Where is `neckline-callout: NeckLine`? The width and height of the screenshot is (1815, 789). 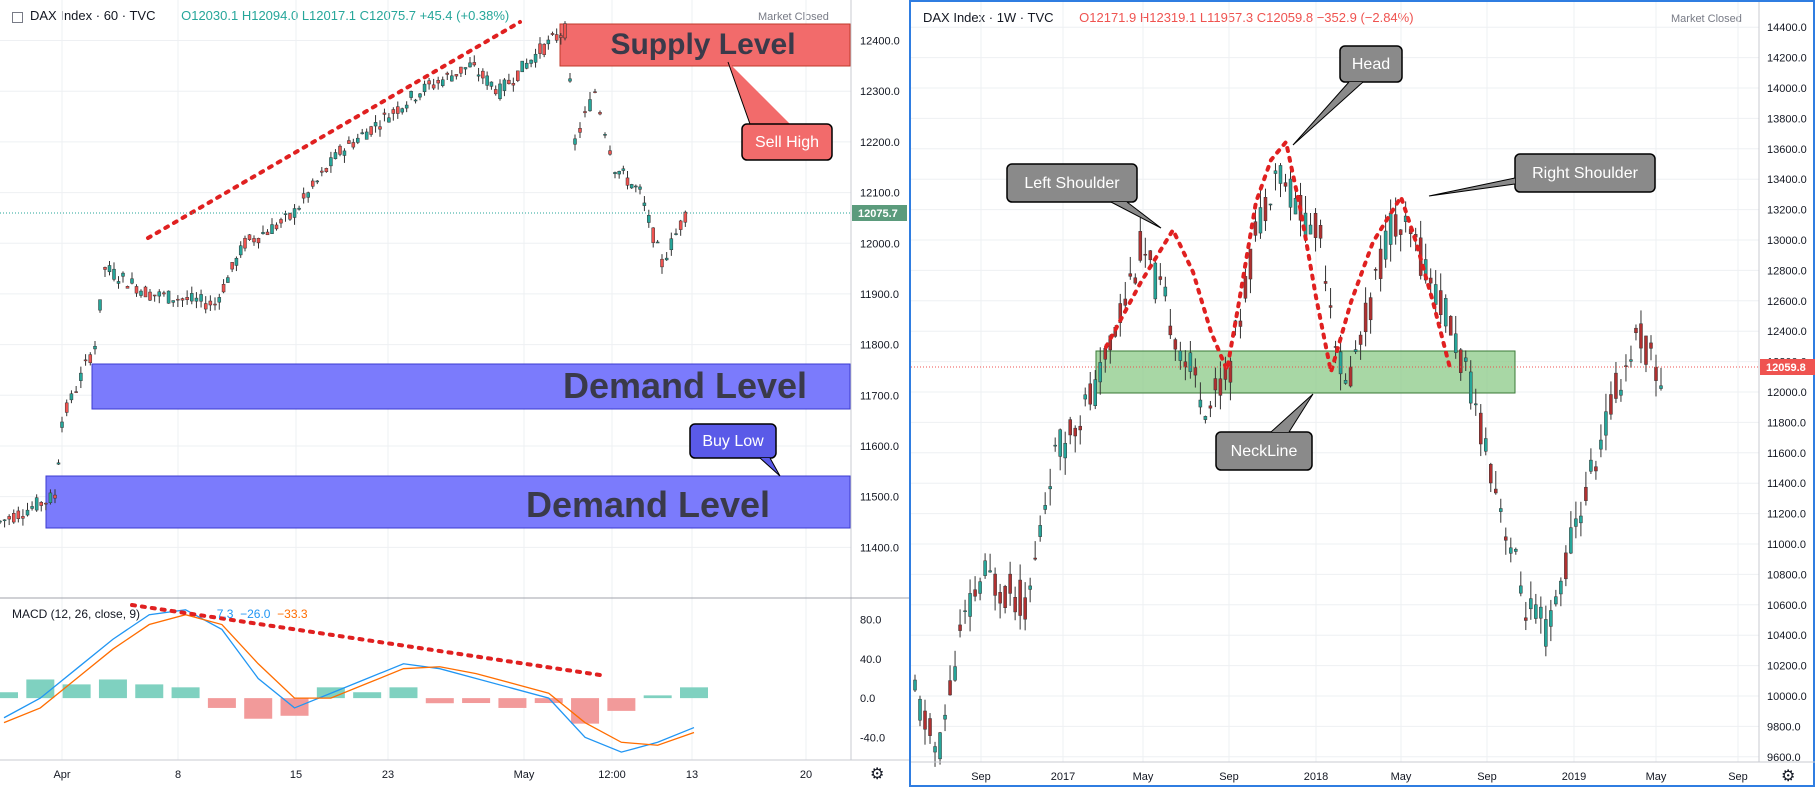 neckline-callout: NeckLine is located at coordinates (1264, 432).